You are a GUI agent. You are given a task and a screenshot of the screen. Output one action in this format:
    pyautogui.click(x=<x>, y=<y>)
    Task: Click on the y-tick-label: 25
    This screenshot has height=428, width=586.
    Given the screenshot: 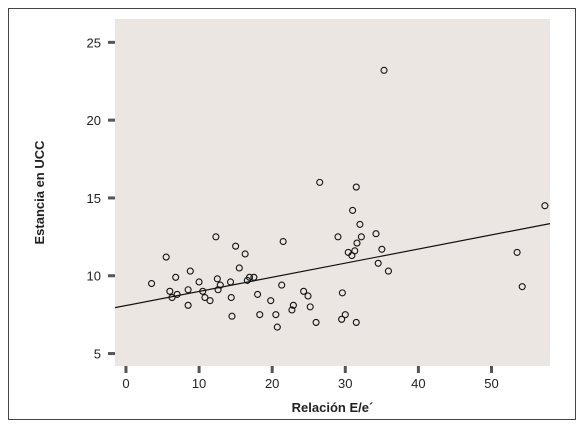 What is the action you would take?
    pyautogui.click(x=94, y=42)
    